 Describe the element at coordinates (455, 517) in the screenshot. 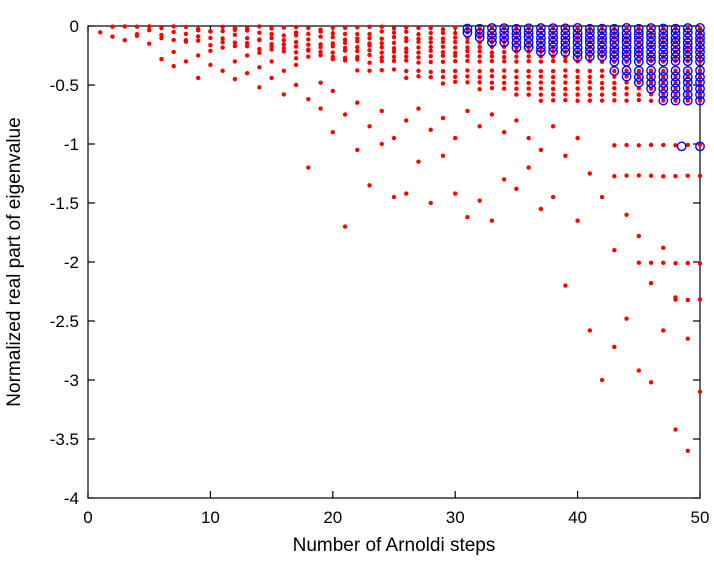

I see `x-tick-label: 30` at that location.